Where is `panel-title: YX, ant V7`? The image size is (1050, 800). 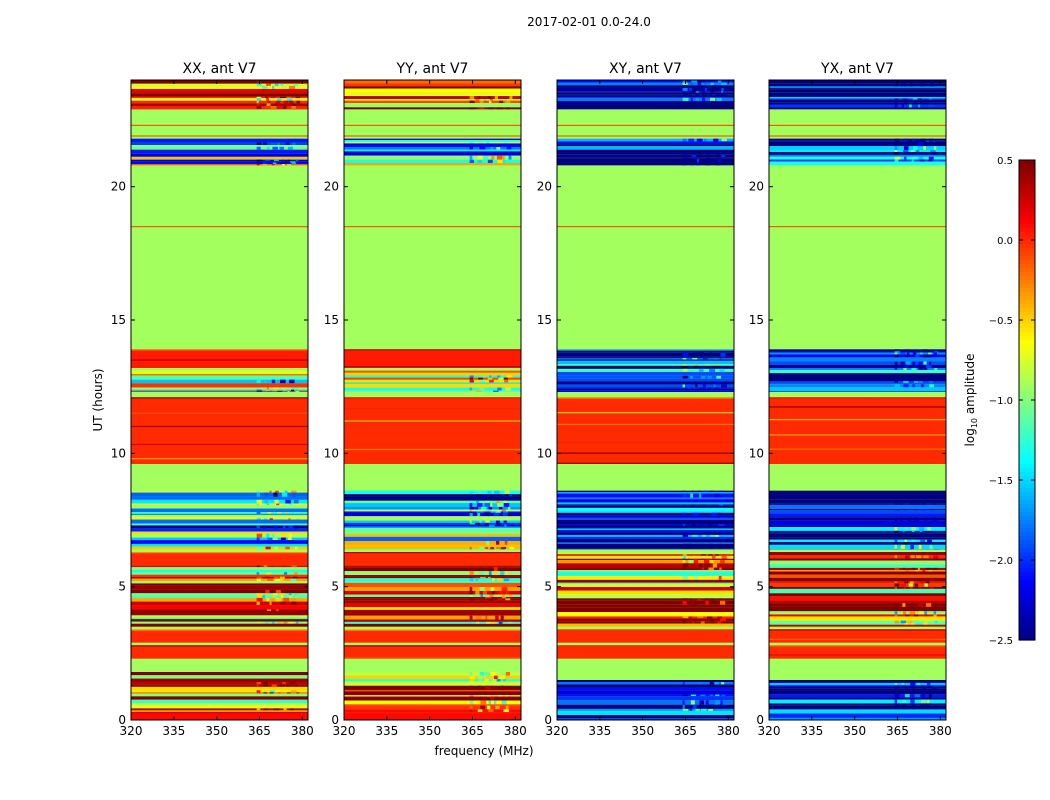
panel-title: YX, ant V7 is located at coordinates (857, 69).